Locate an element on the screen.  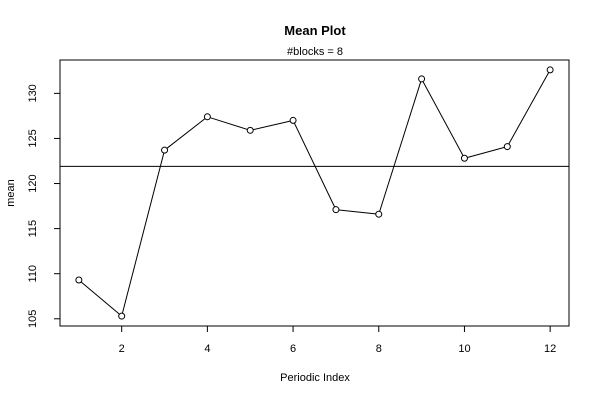
chart-subtitle: #blocks = 8 is located at coordinates (315, 52).